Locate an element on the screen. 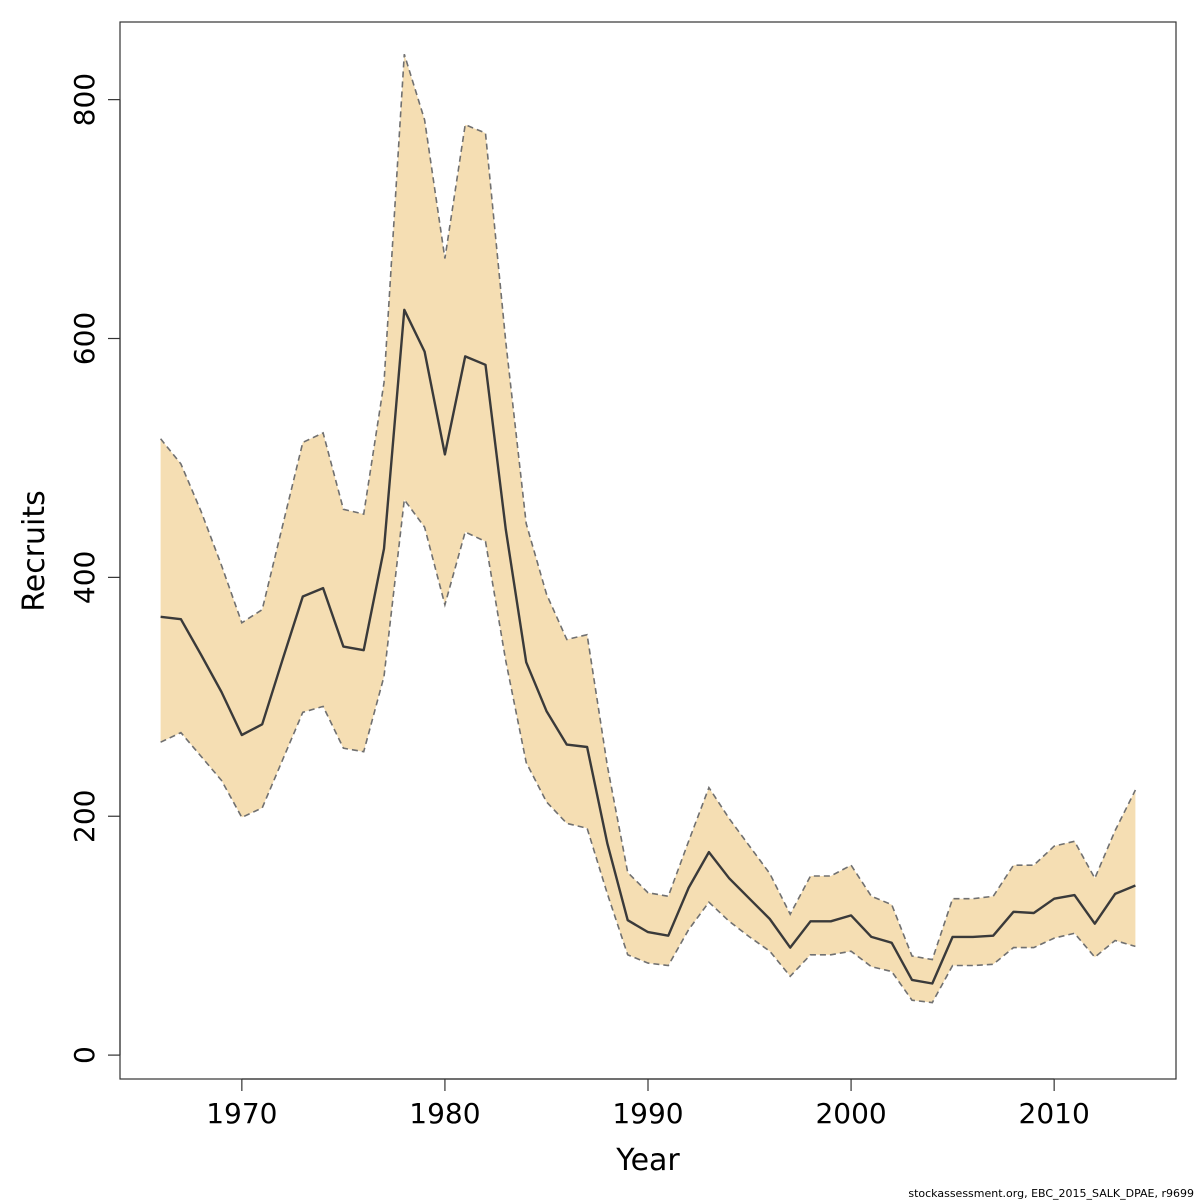 The width and height of the screenshot is (1200, 1200). x-tick-label: 2010 is located at coordinates (1054, 1113).